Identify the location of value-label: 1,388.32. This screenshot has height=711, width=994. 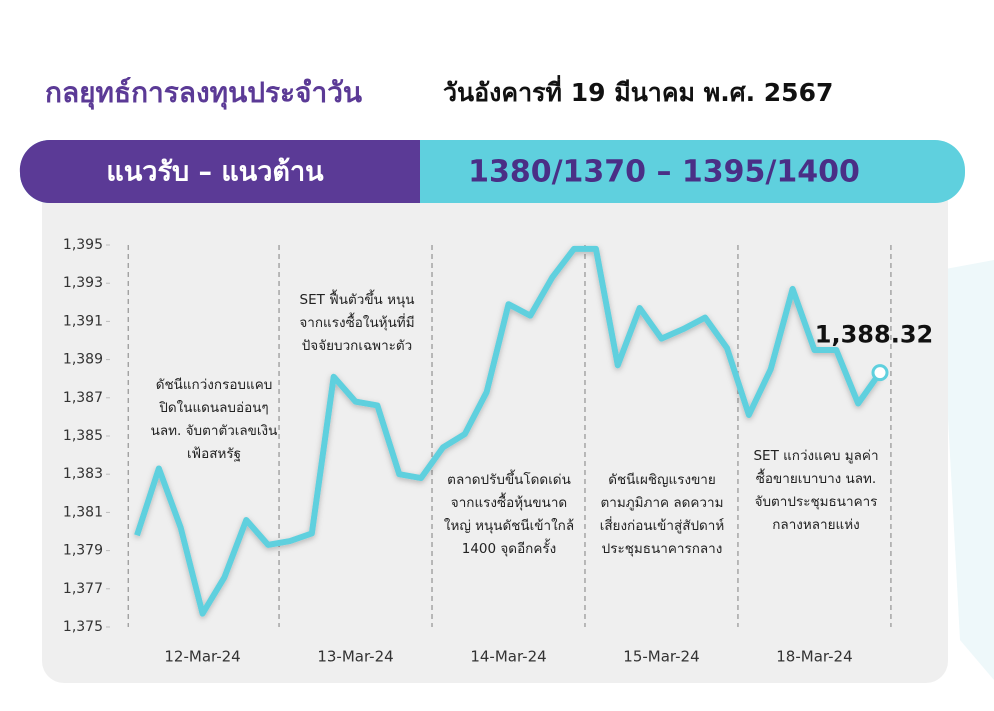
(874, 335).